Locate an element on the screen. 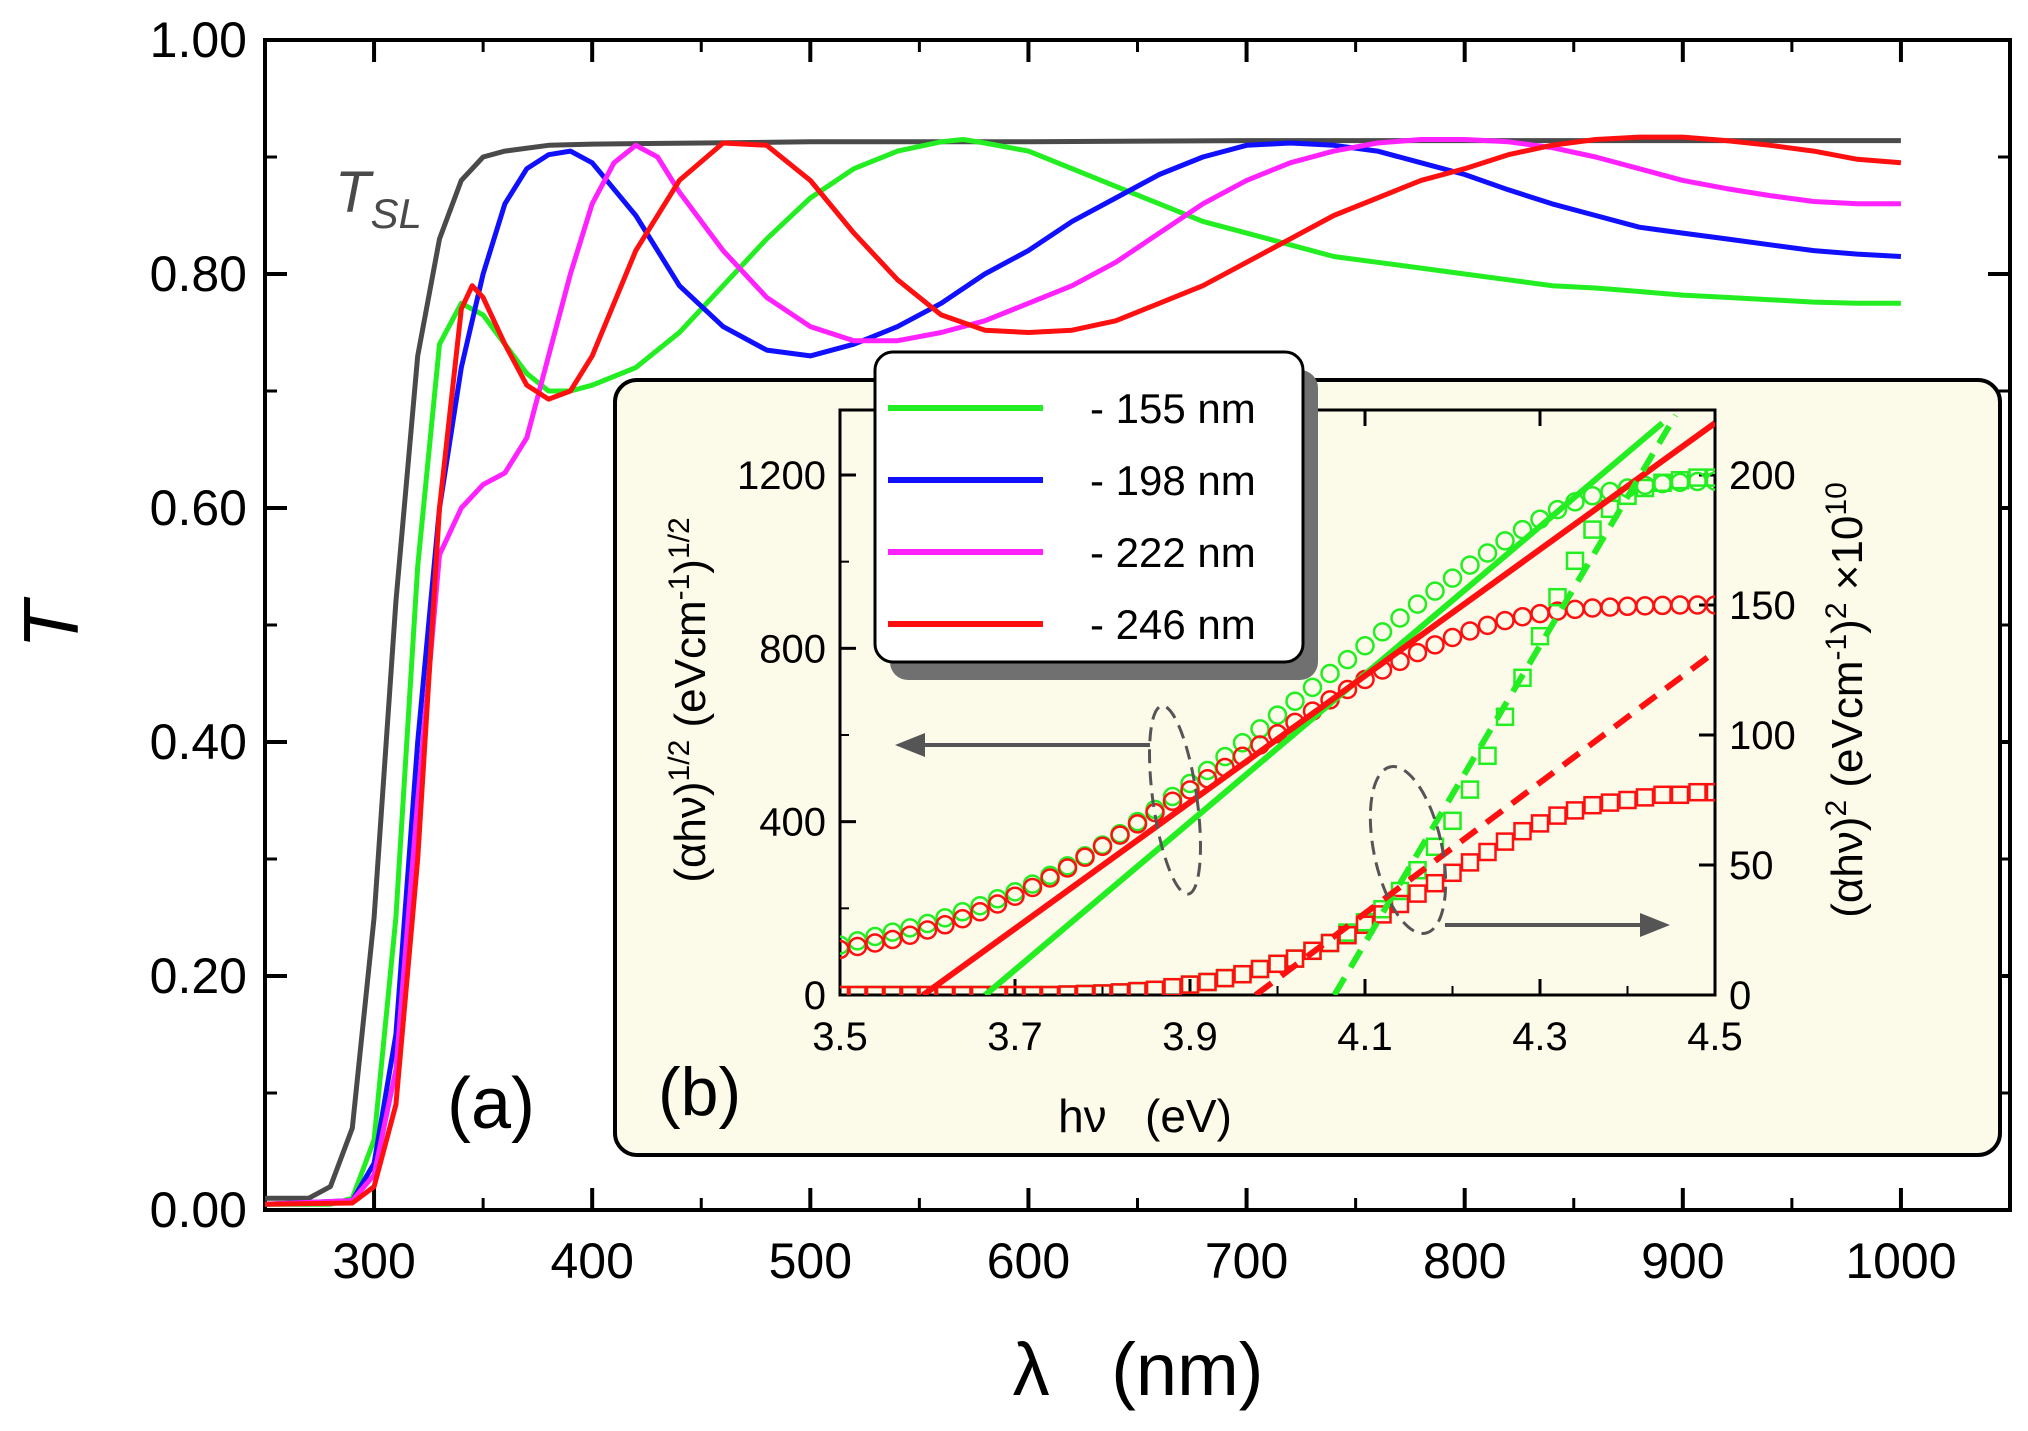  legend-items: - 155 nm - 198 nm - 222 nm - 246 nm is located at coordinates (1072, 516).